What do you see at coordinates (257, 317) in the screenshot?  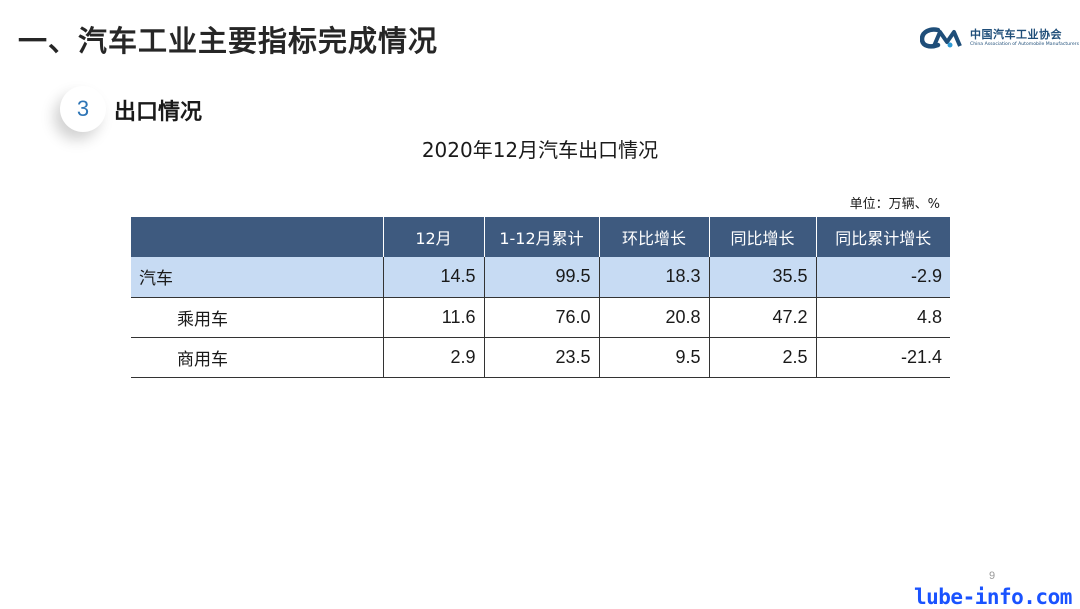 I see `row-label: 乘用车` at bounding box center [257, 317].